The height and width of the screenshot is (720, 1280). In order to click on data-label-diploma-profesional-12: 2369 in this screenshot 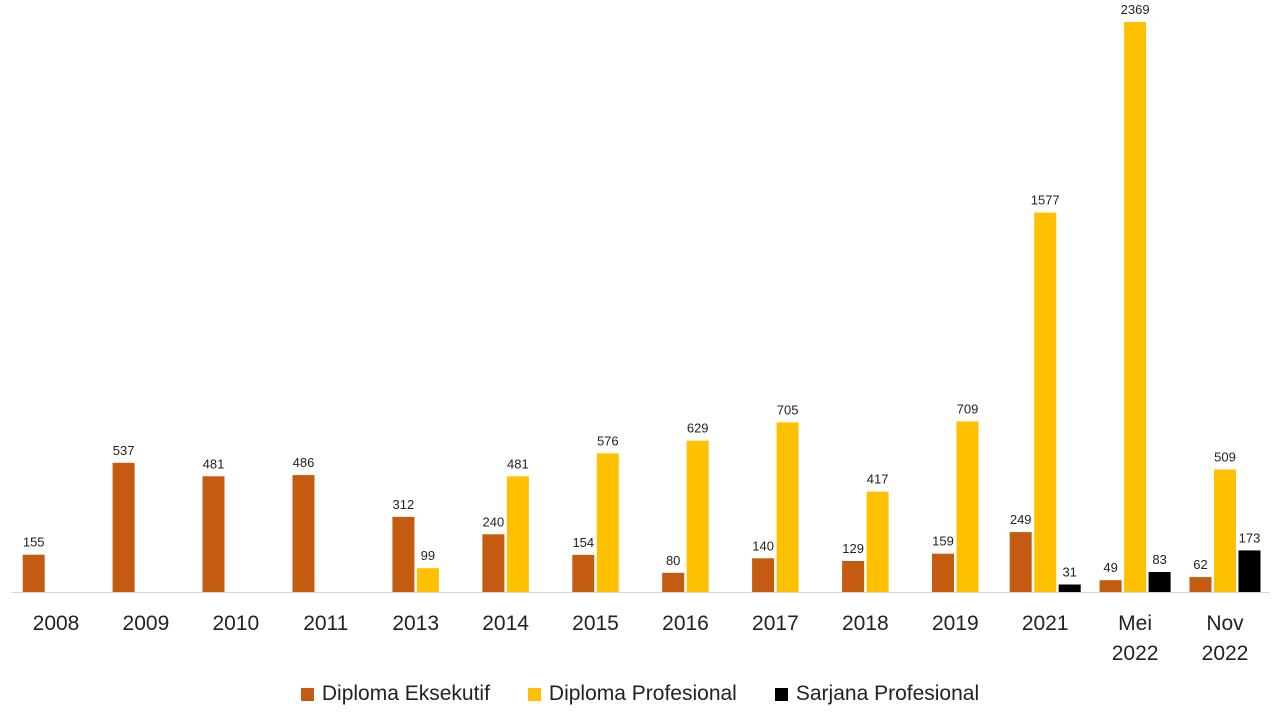, I will do `click(1135, 9)`.